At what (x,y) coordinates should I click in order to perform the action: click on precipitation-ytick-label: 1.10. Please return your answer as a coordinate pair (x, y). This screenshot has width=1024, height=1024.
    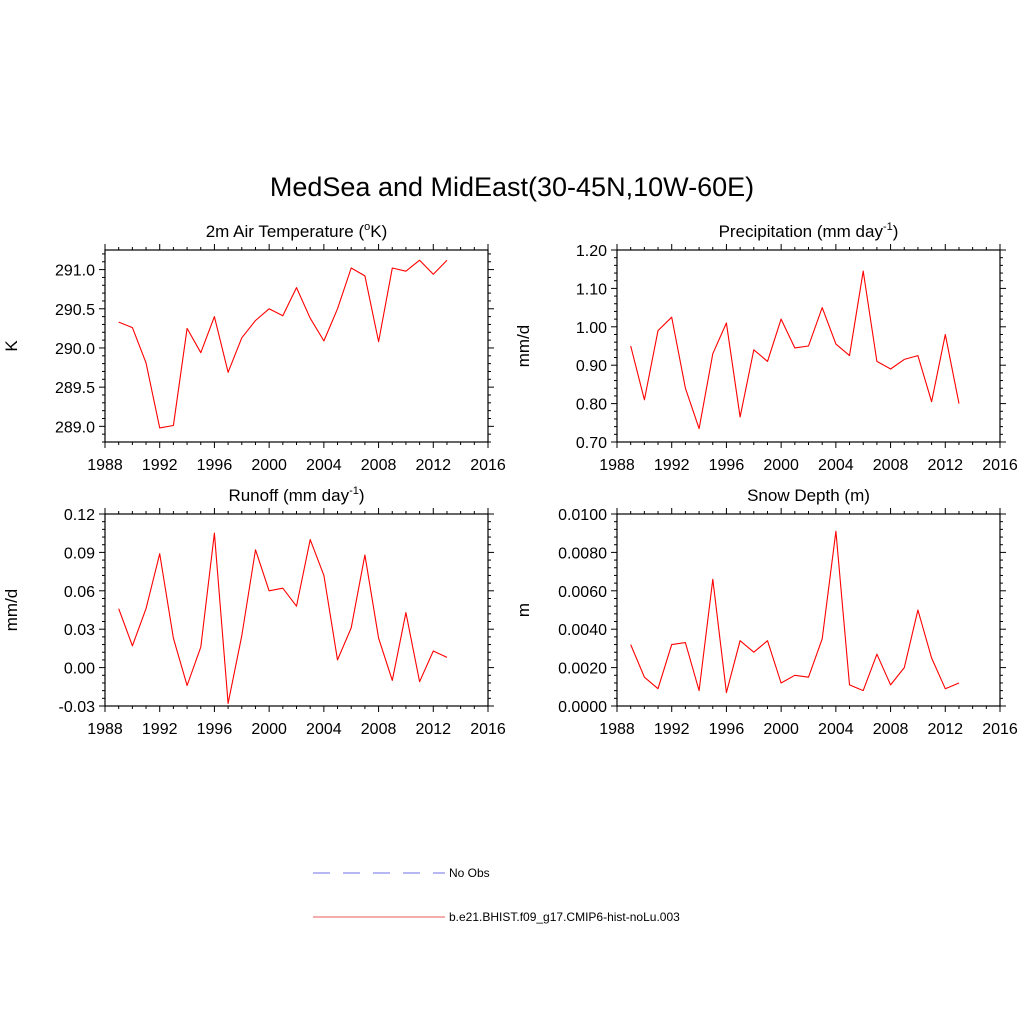
    Looking at the image, I should click on (591, 289).